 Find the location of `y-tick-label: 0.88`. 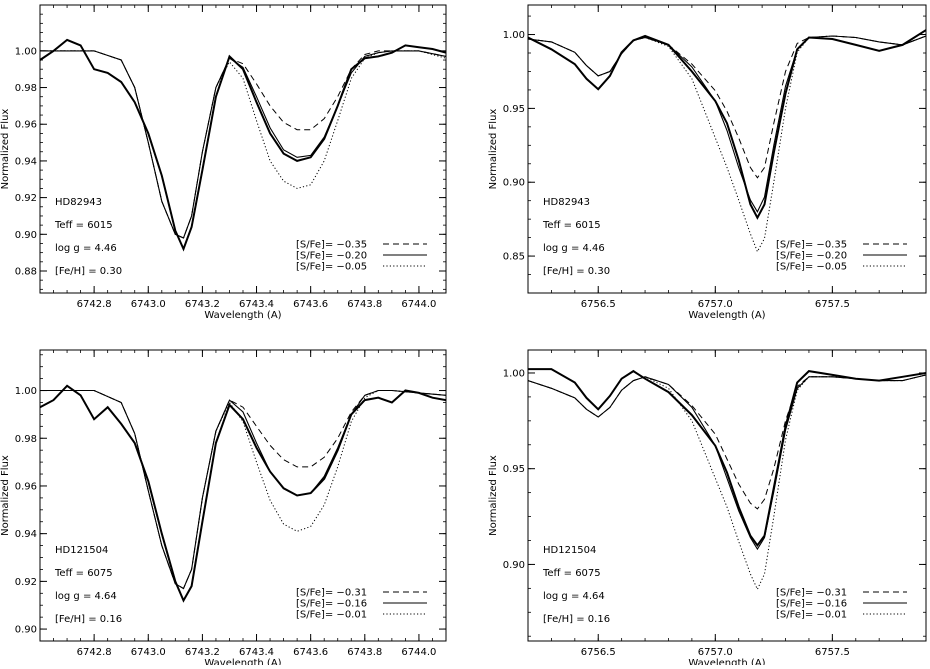

y-tick-label: 0.88 is located at coordinates (26, 271).